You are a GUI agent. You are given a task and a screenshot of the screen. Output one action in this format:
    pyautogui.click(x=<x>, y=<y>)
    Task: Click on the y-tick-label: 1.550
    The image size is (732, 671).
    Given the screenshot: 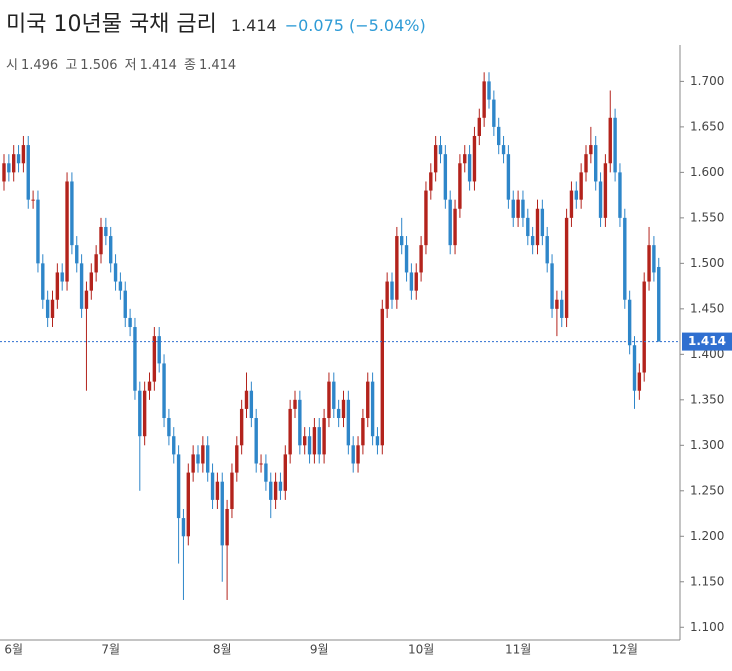 What is the action you would take?
    pyautogui.click(x=707, y=217)
    